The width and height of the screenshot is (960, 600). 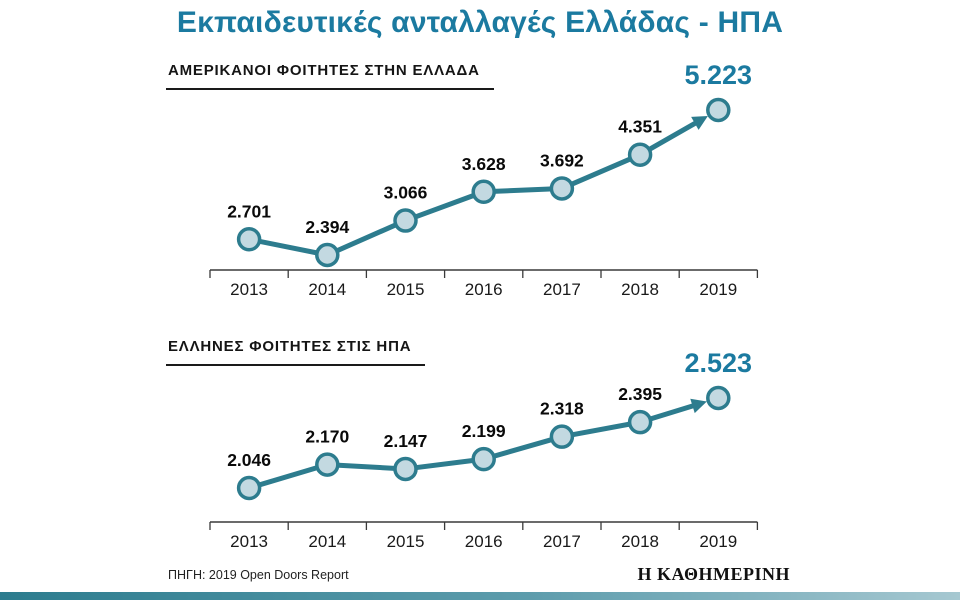 What do you see at coordinates (719, 75) in the screenshot?
I see `value-label-highlight: 5.223` at bounding box center [719, 75].